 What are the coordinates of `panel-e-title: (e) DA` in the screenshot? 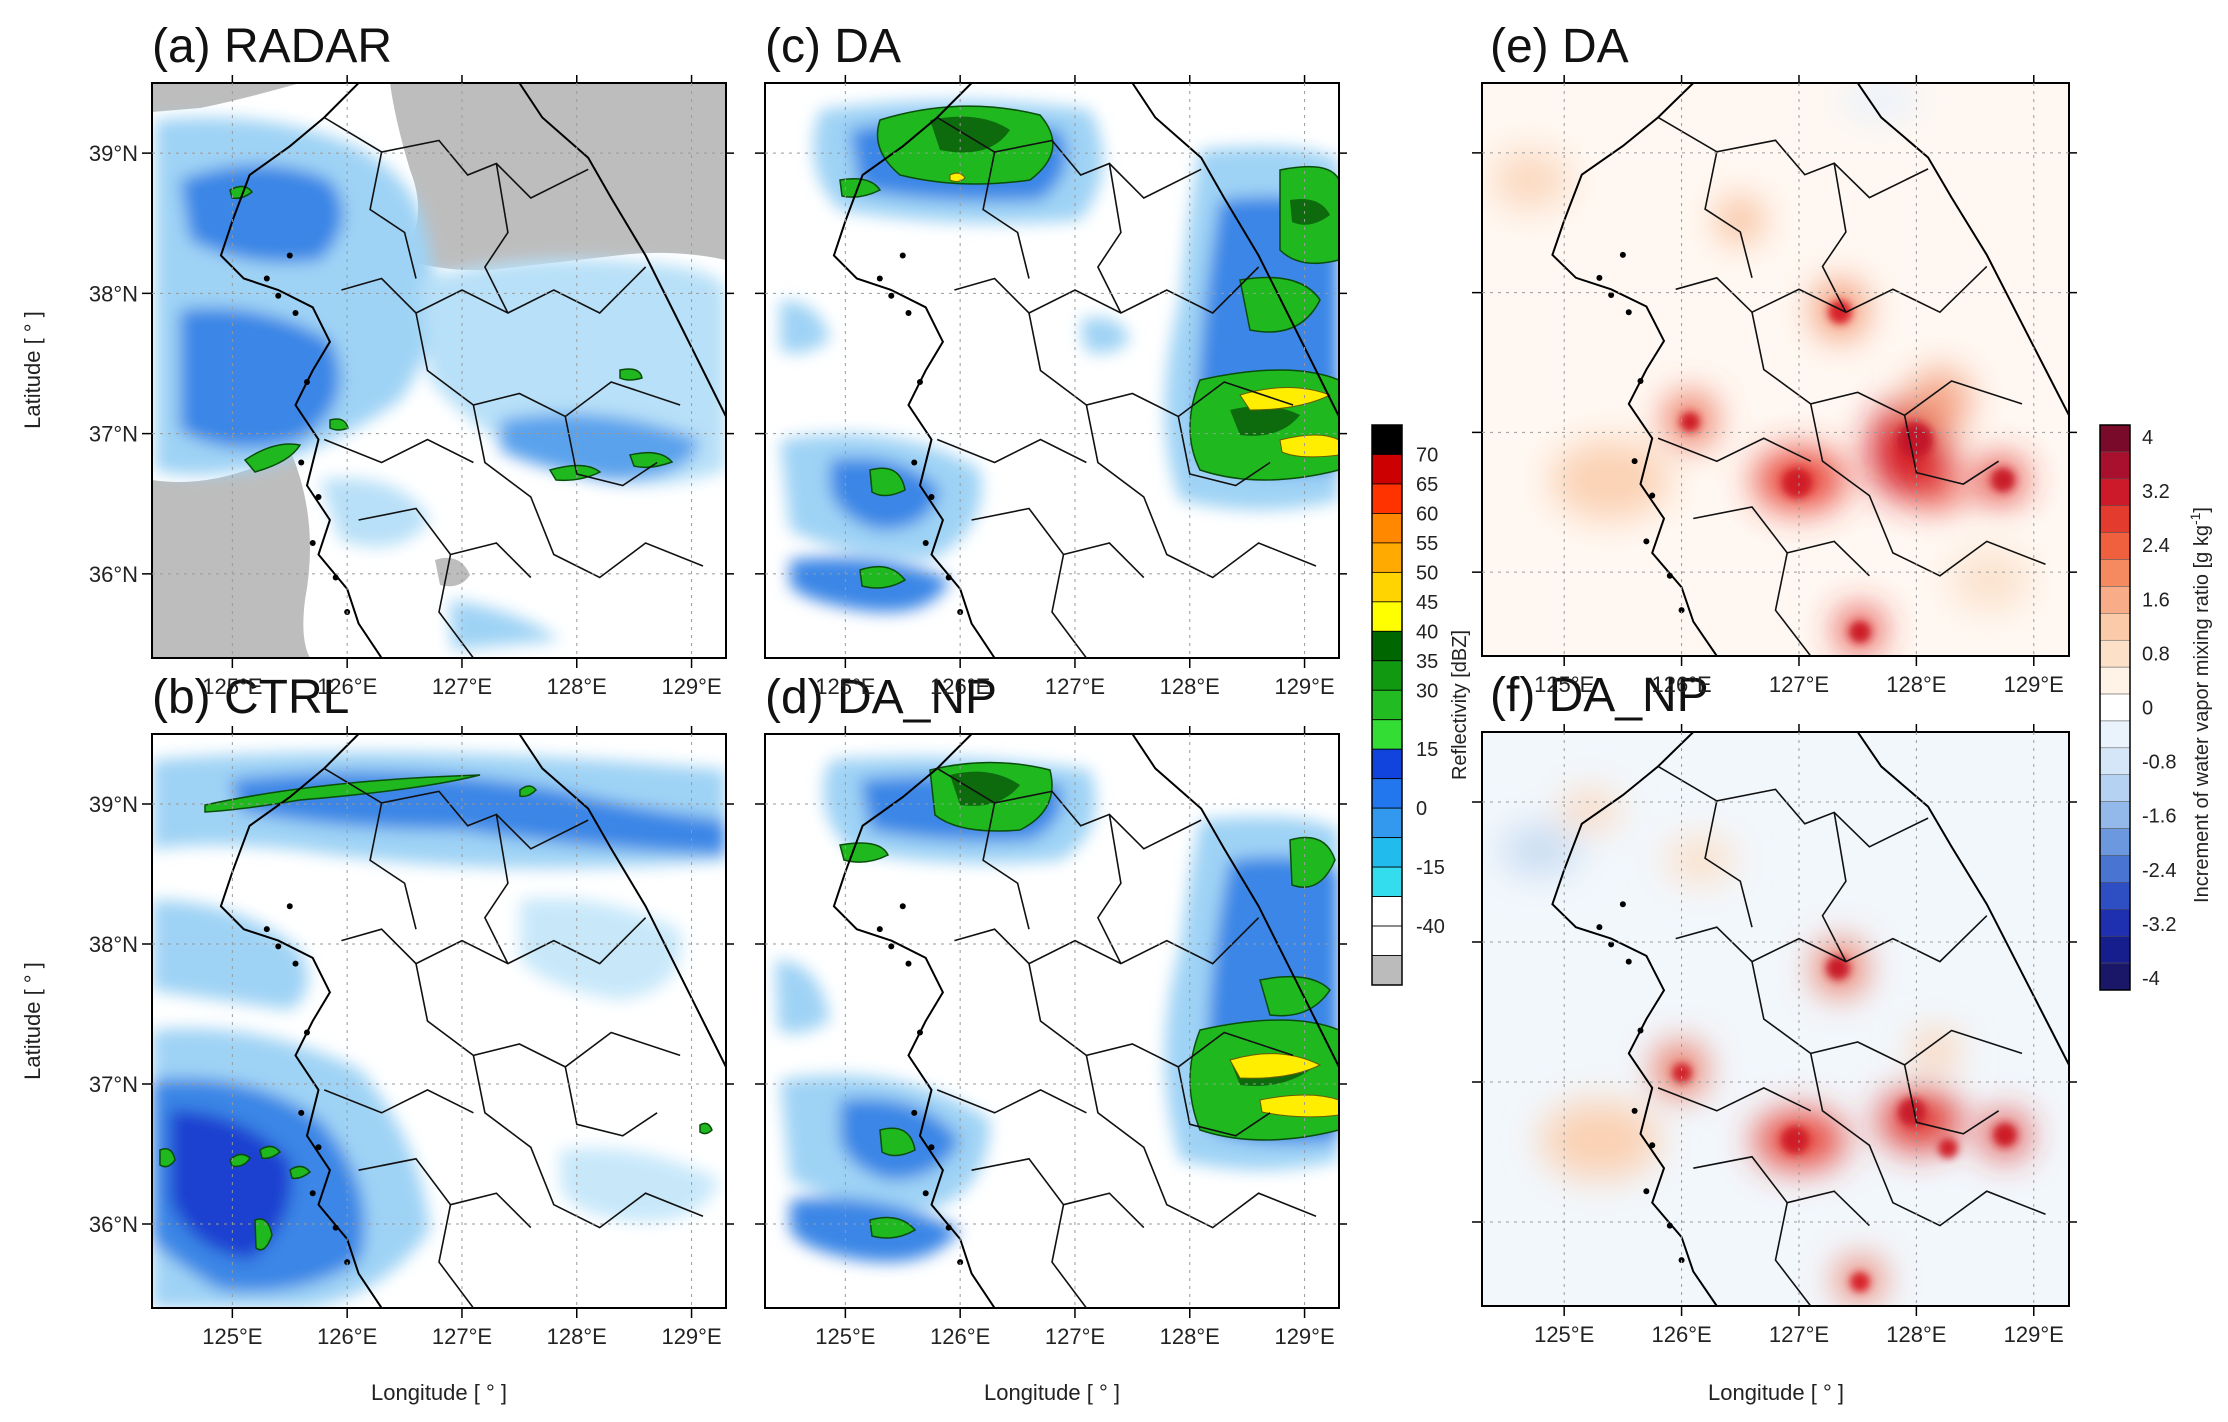 It's located at (1559, 46).